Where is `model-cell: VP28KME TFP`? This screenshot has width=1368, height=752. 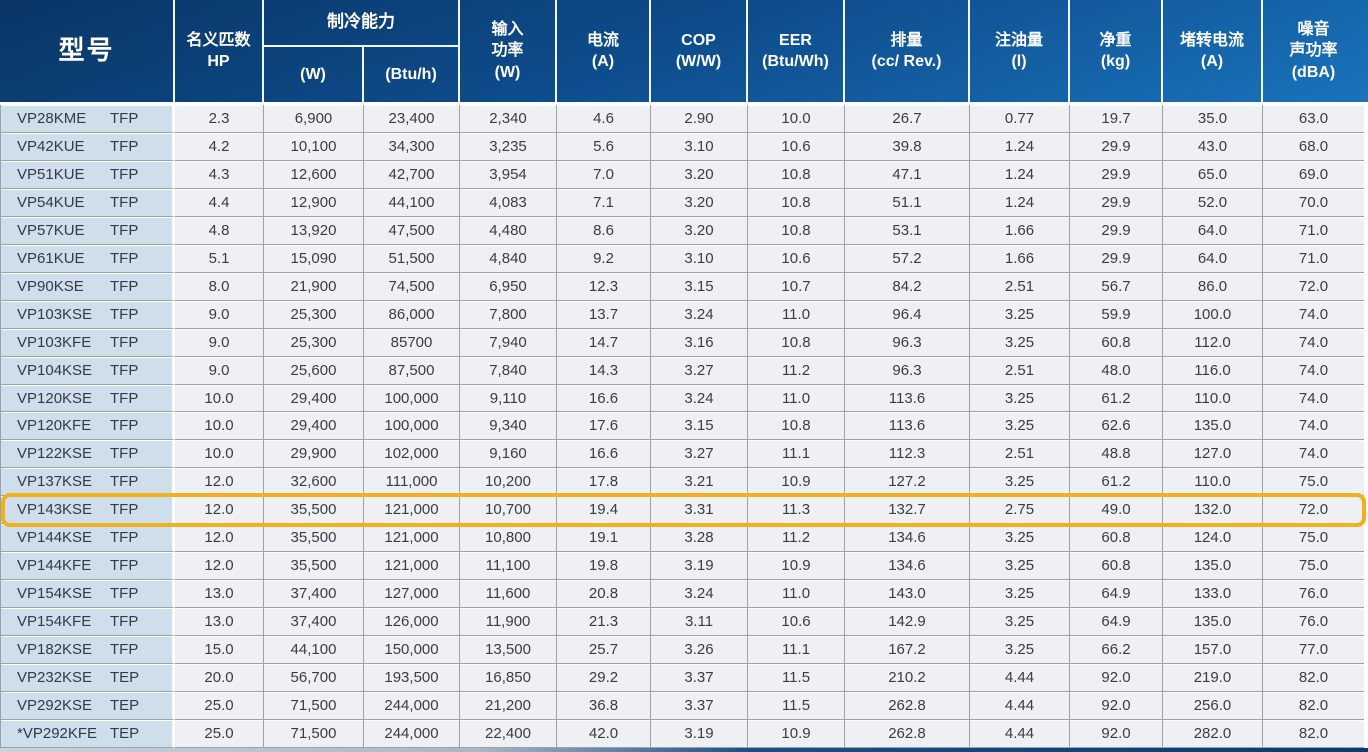 model-cell: VP28KME TFP is located at coordinates (87, 119).